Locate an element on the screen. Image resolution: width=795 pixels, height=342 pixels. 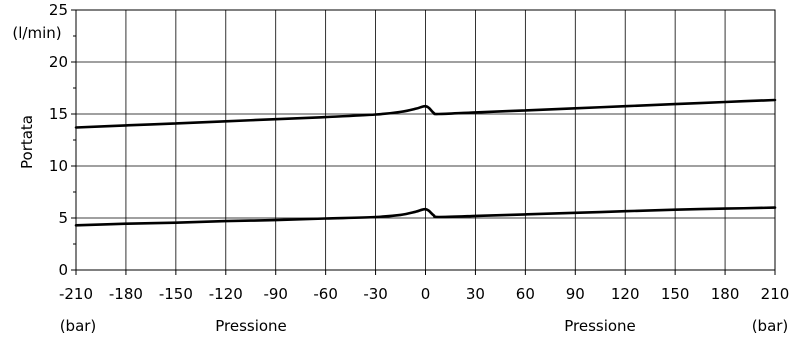
x-axis-title-right: Pressione is located at coordinates (600, 326).